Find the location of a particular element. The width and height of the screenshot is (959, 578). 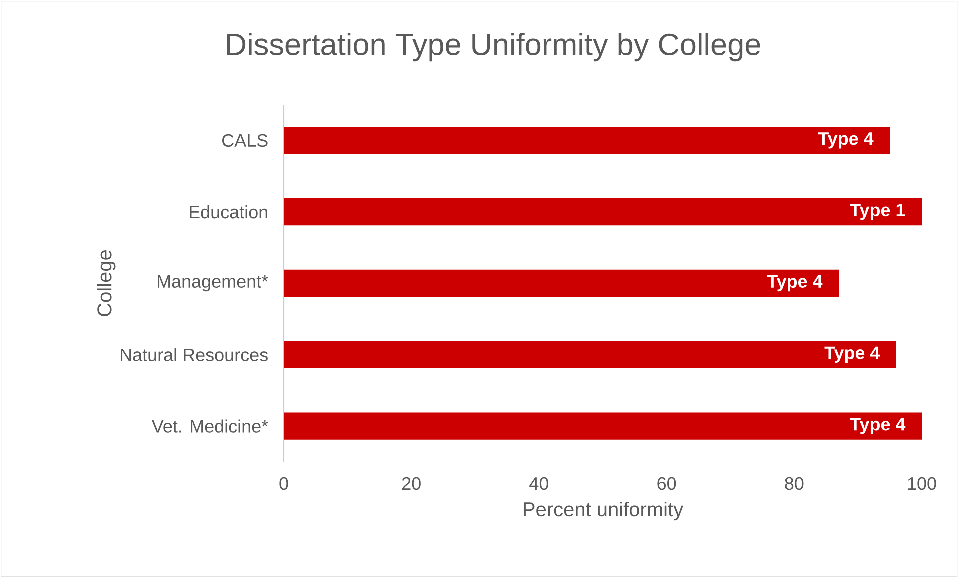

x-tick-label: 0 is located at coordinates (284, 483).